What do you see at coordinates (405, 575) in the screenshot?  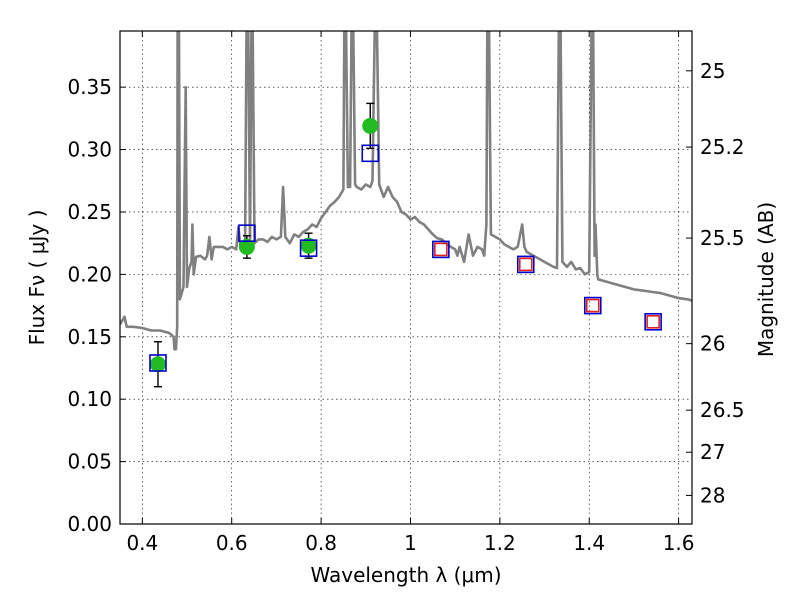 I see `x-axis-label: Wavelength λ (μm)` at bounding box center [405, 575].